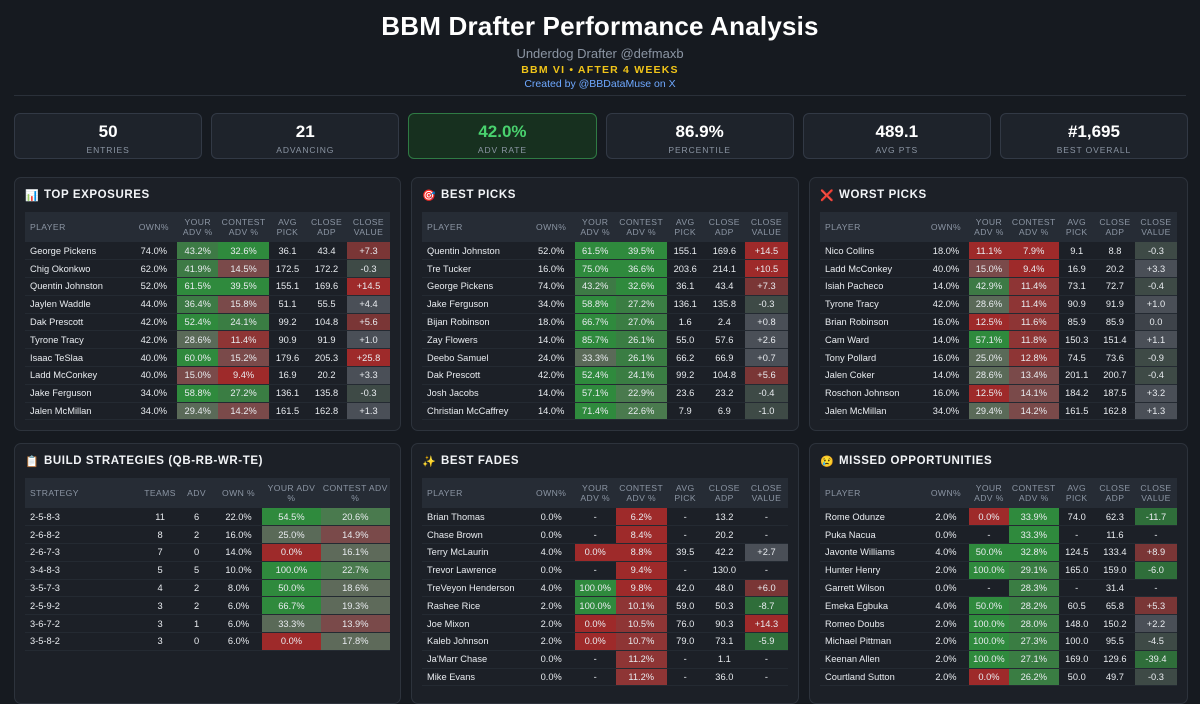  I want to click on table-cell: 58.8%, so click(198, 393).